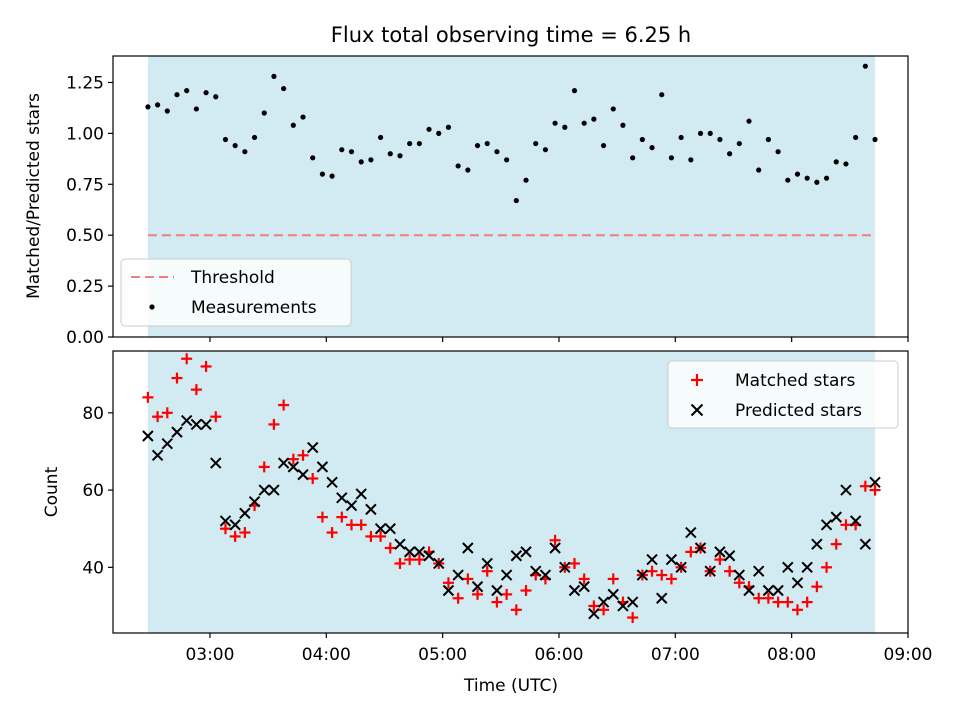 The width and height of the screenshot is (960, 720). I want to click on y-tick-label: 60, so click(93, 491).